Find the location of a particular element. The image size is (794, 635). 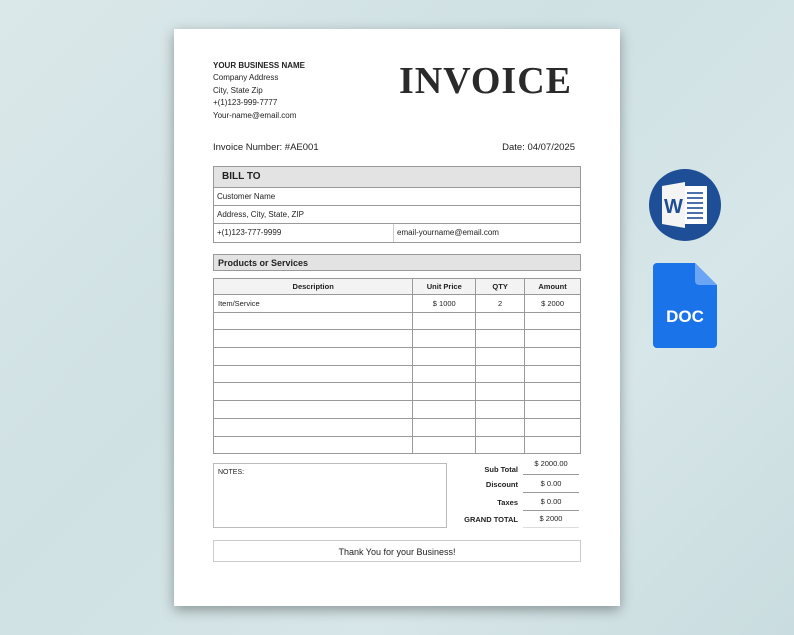

qty-cell: 2 is located at coordinates (500, 303).